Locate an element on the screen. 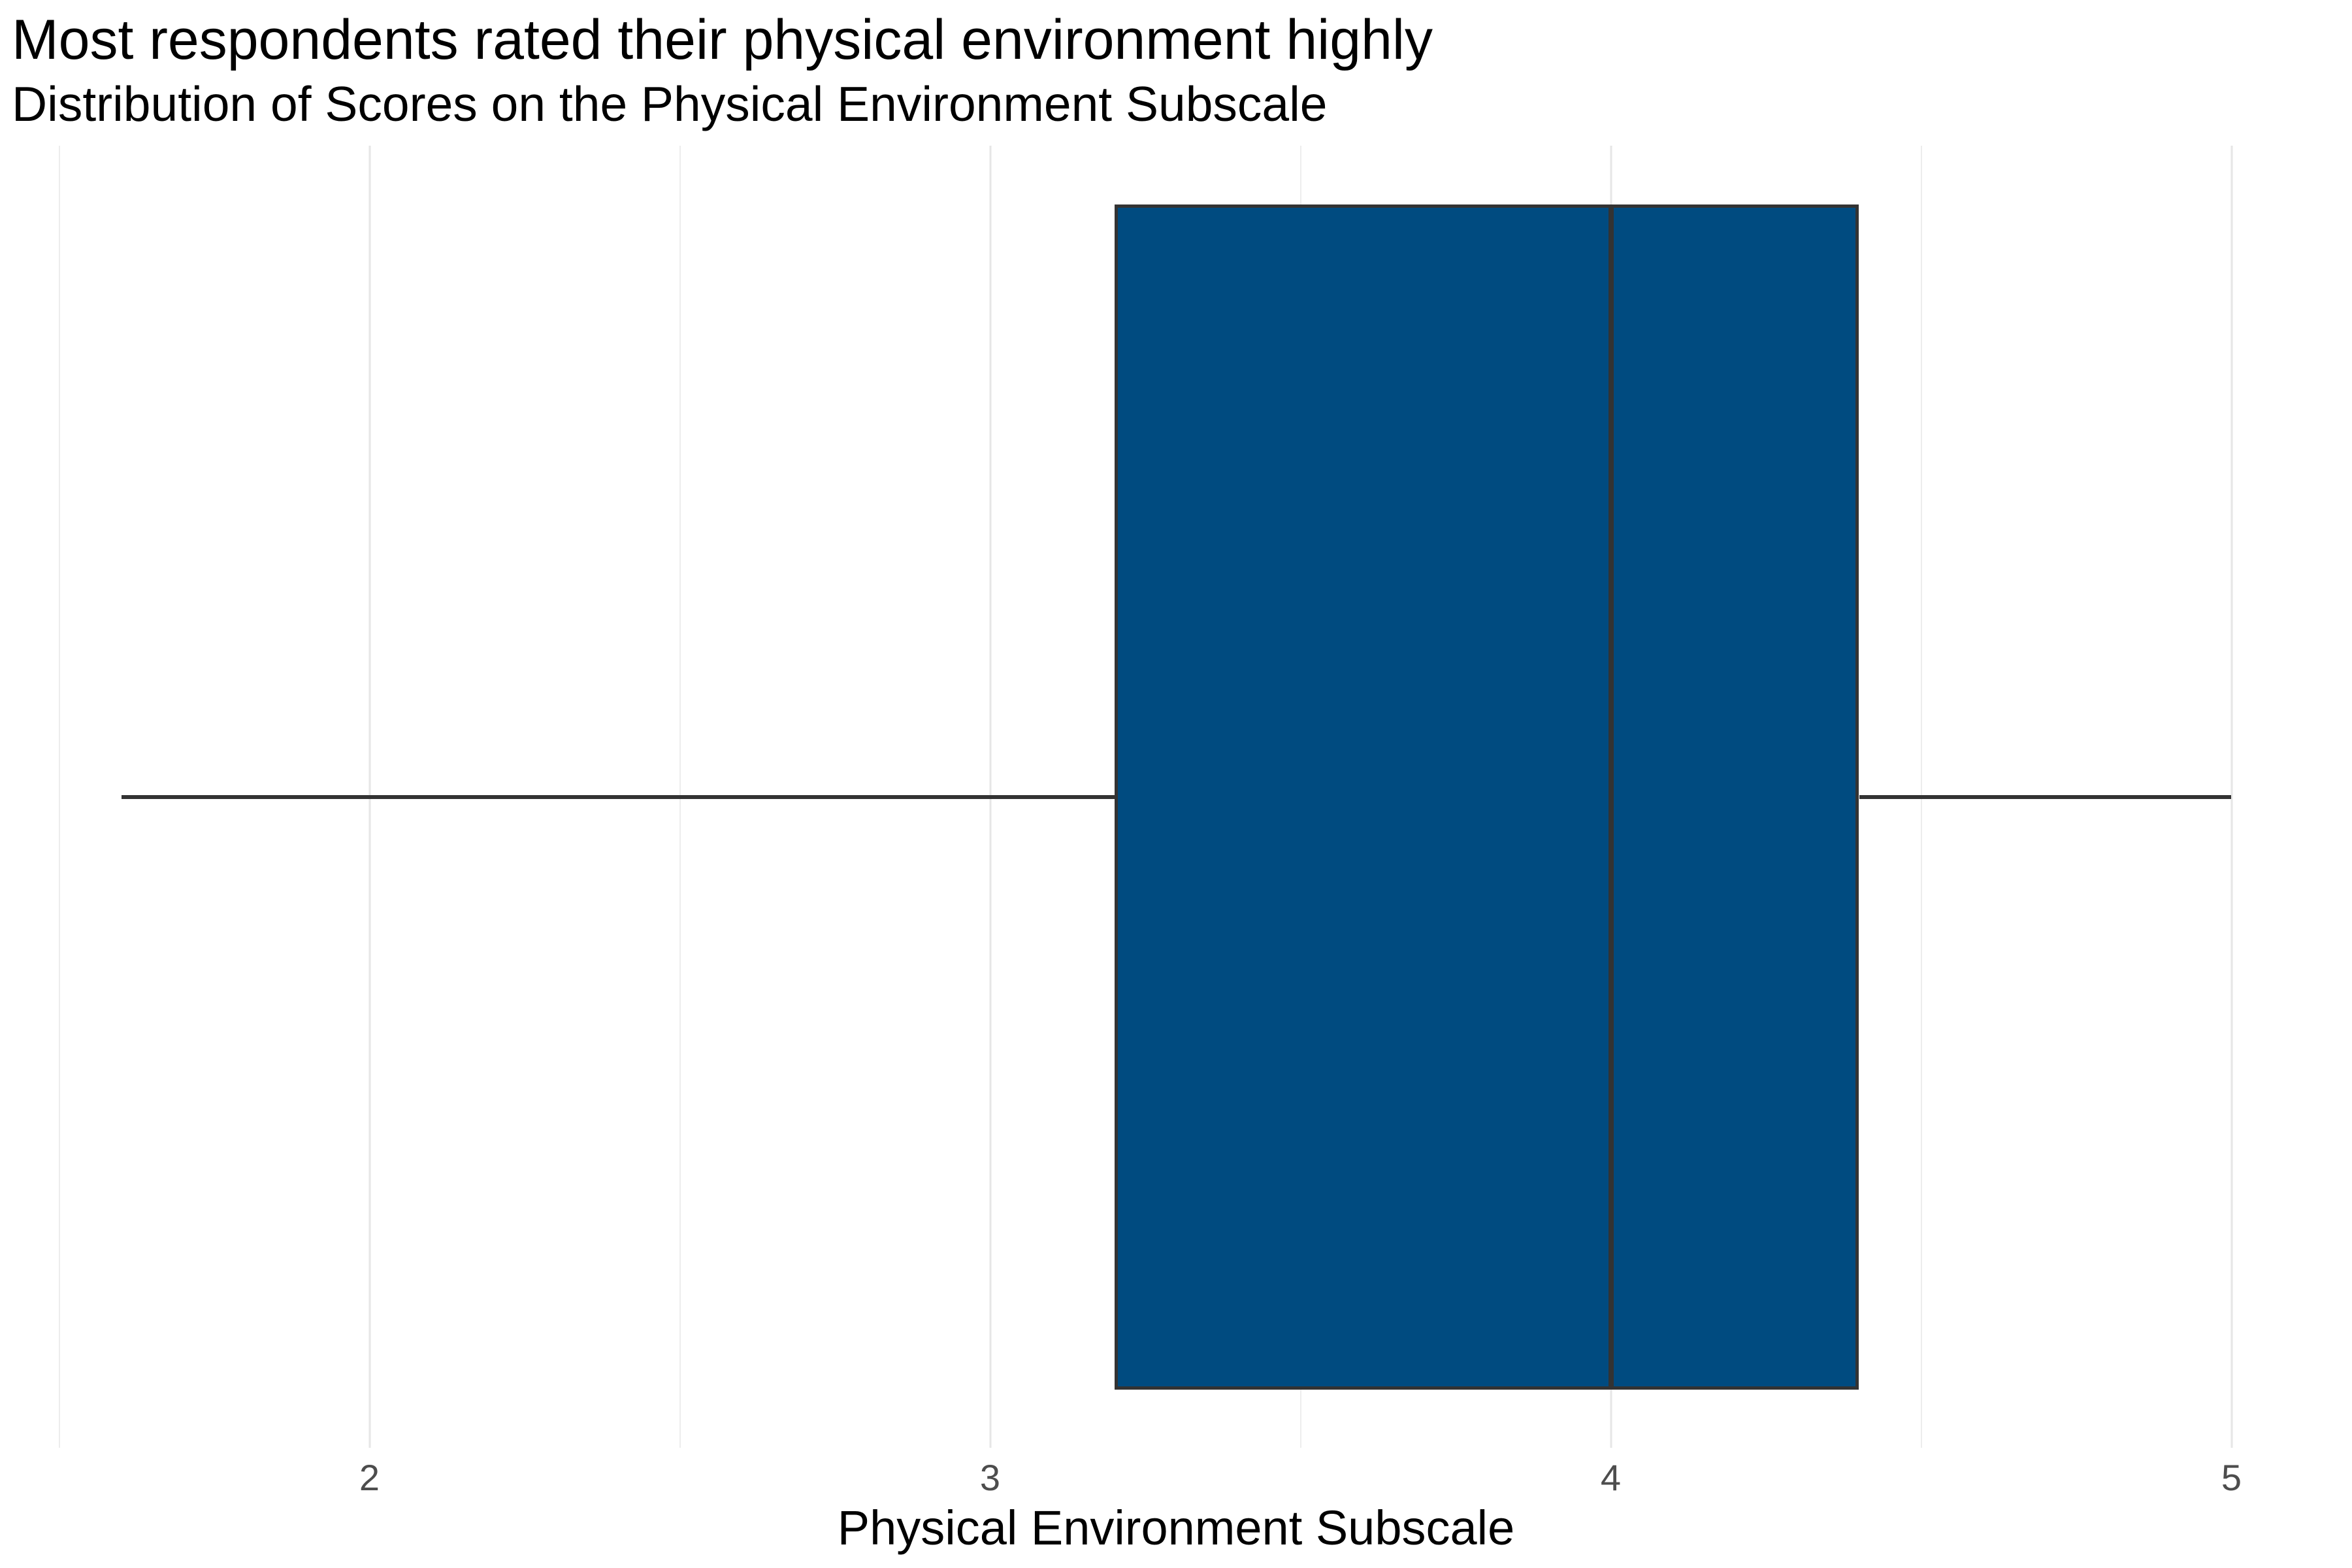 This screenshot has height=1568, width=2352. x-tick-label-5: 5 is located at coordinates (2231, 1477).